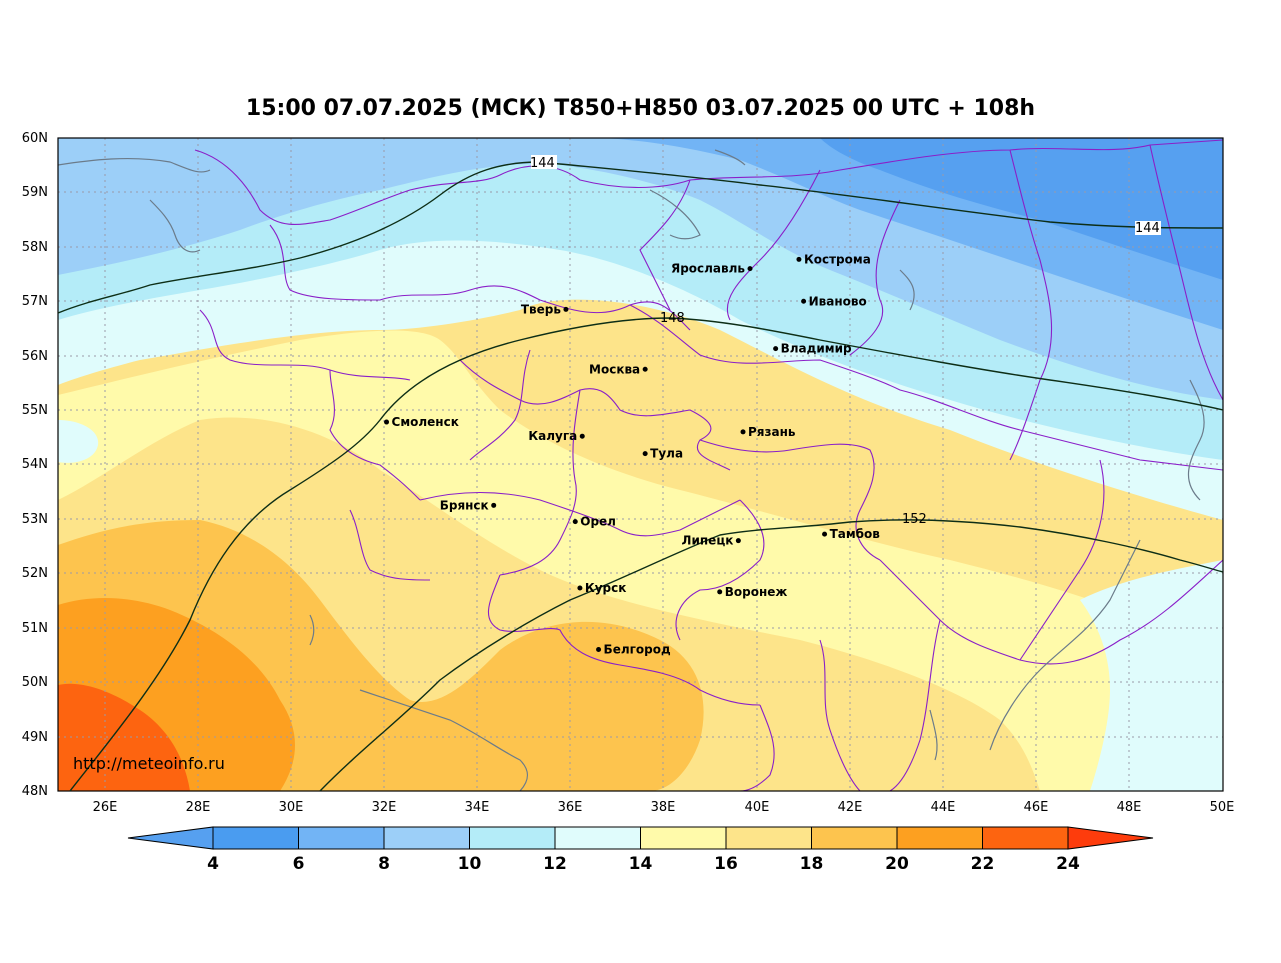 The width and height of the screenshot is (1281, 963). Describe the element at coordinates (464, 505) in the screenshot. I see `city-label: Брянск` at that location.